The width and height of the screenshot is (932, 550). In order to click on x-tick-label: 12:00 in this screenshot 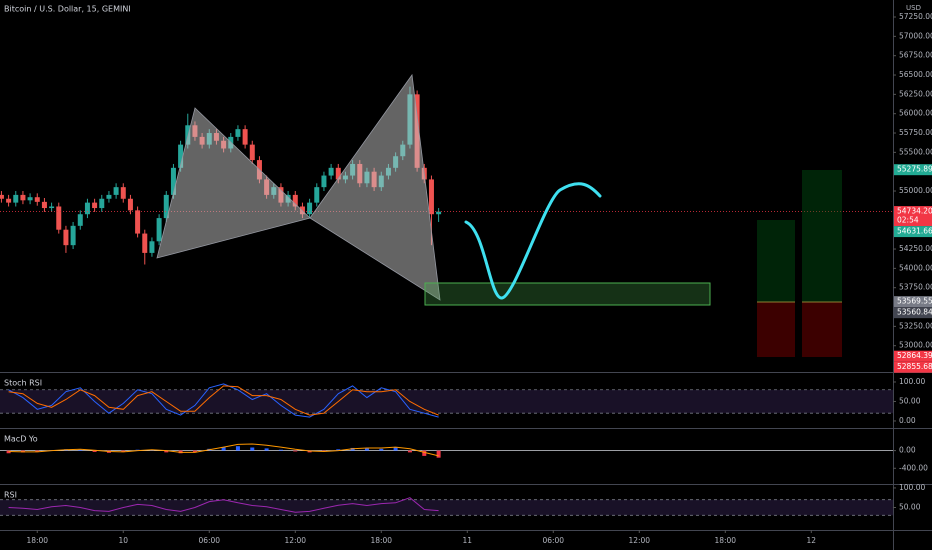, I will do `click(295, 540)`.